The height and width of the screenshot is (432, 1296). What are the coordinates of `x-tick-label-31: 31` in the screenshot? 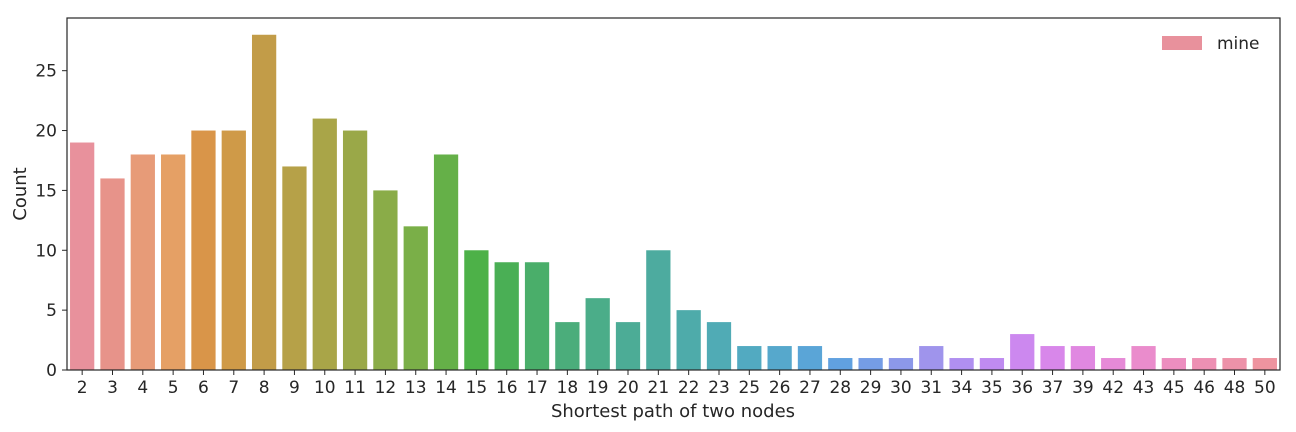 It's located at (931, 388).